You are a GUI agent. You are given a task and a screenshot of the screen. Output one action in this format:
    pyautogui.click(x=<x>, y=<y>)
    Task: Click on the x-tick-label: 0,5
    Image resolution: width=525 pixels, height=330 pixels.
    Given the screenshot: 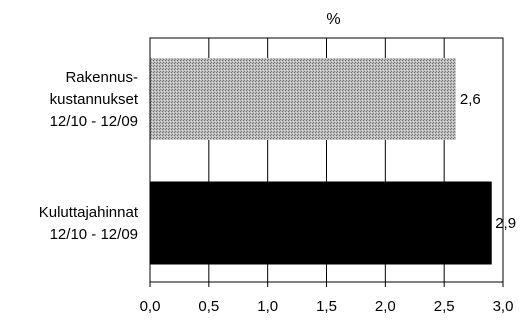 What is the action you would take?
    pyautogui.click(x=208, y=306)
    